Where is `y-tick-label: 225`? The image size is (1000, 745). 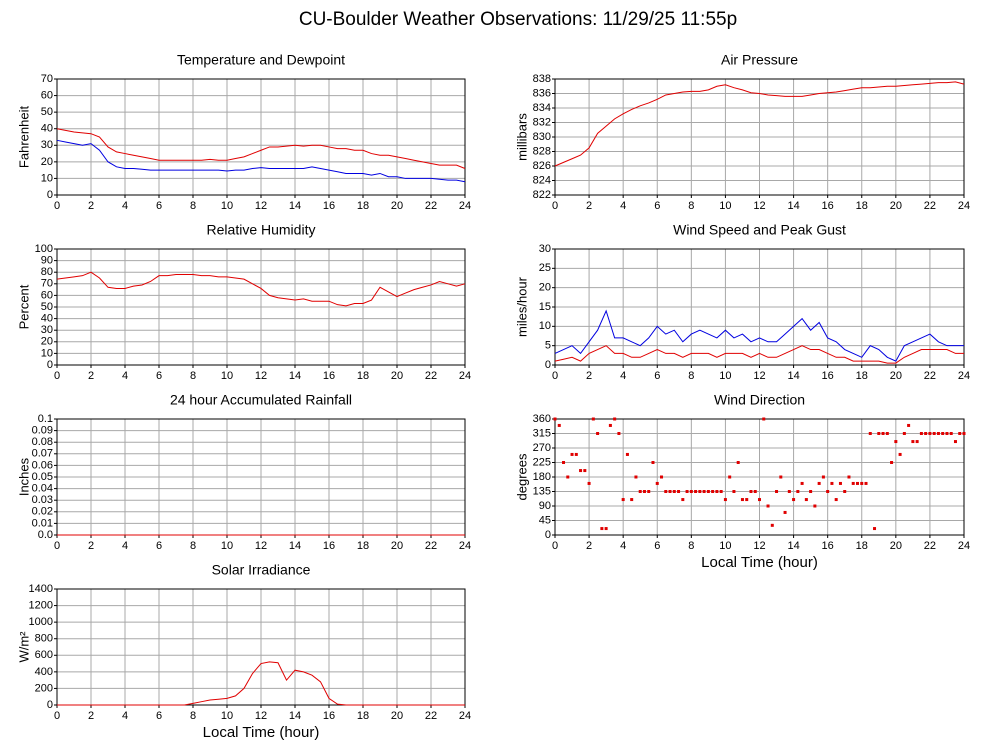
y-tick-label: 225 is located at coordinates (542, 462).